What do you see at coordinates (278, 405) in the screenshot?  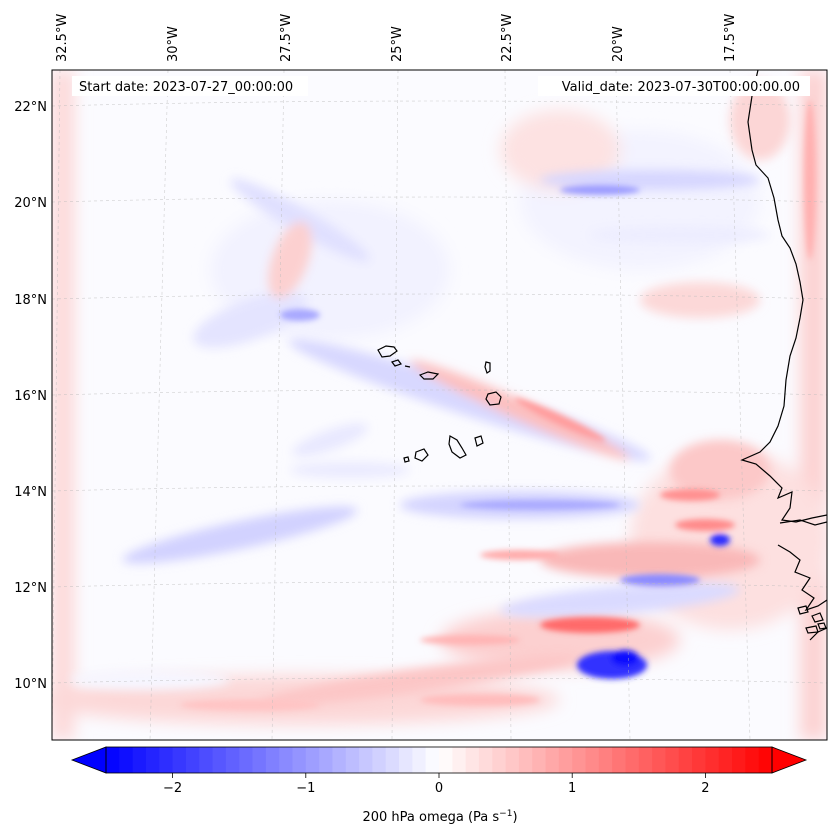 I see `meridian-27-5w` at bounding box center [278, 405].